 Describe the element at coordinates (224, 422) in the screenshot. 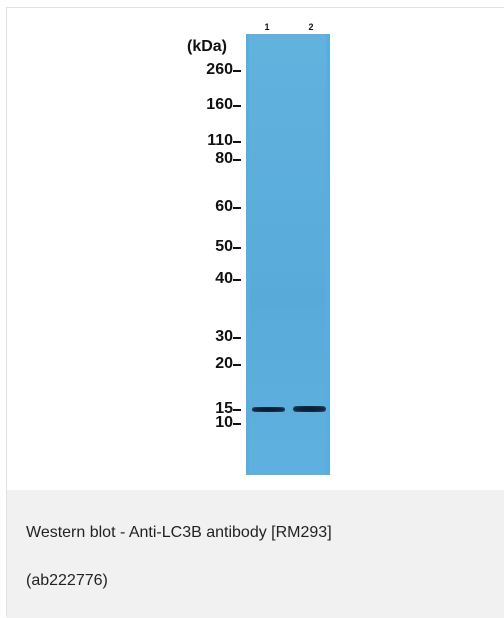

I see `marker-label-10: 10` at that location.